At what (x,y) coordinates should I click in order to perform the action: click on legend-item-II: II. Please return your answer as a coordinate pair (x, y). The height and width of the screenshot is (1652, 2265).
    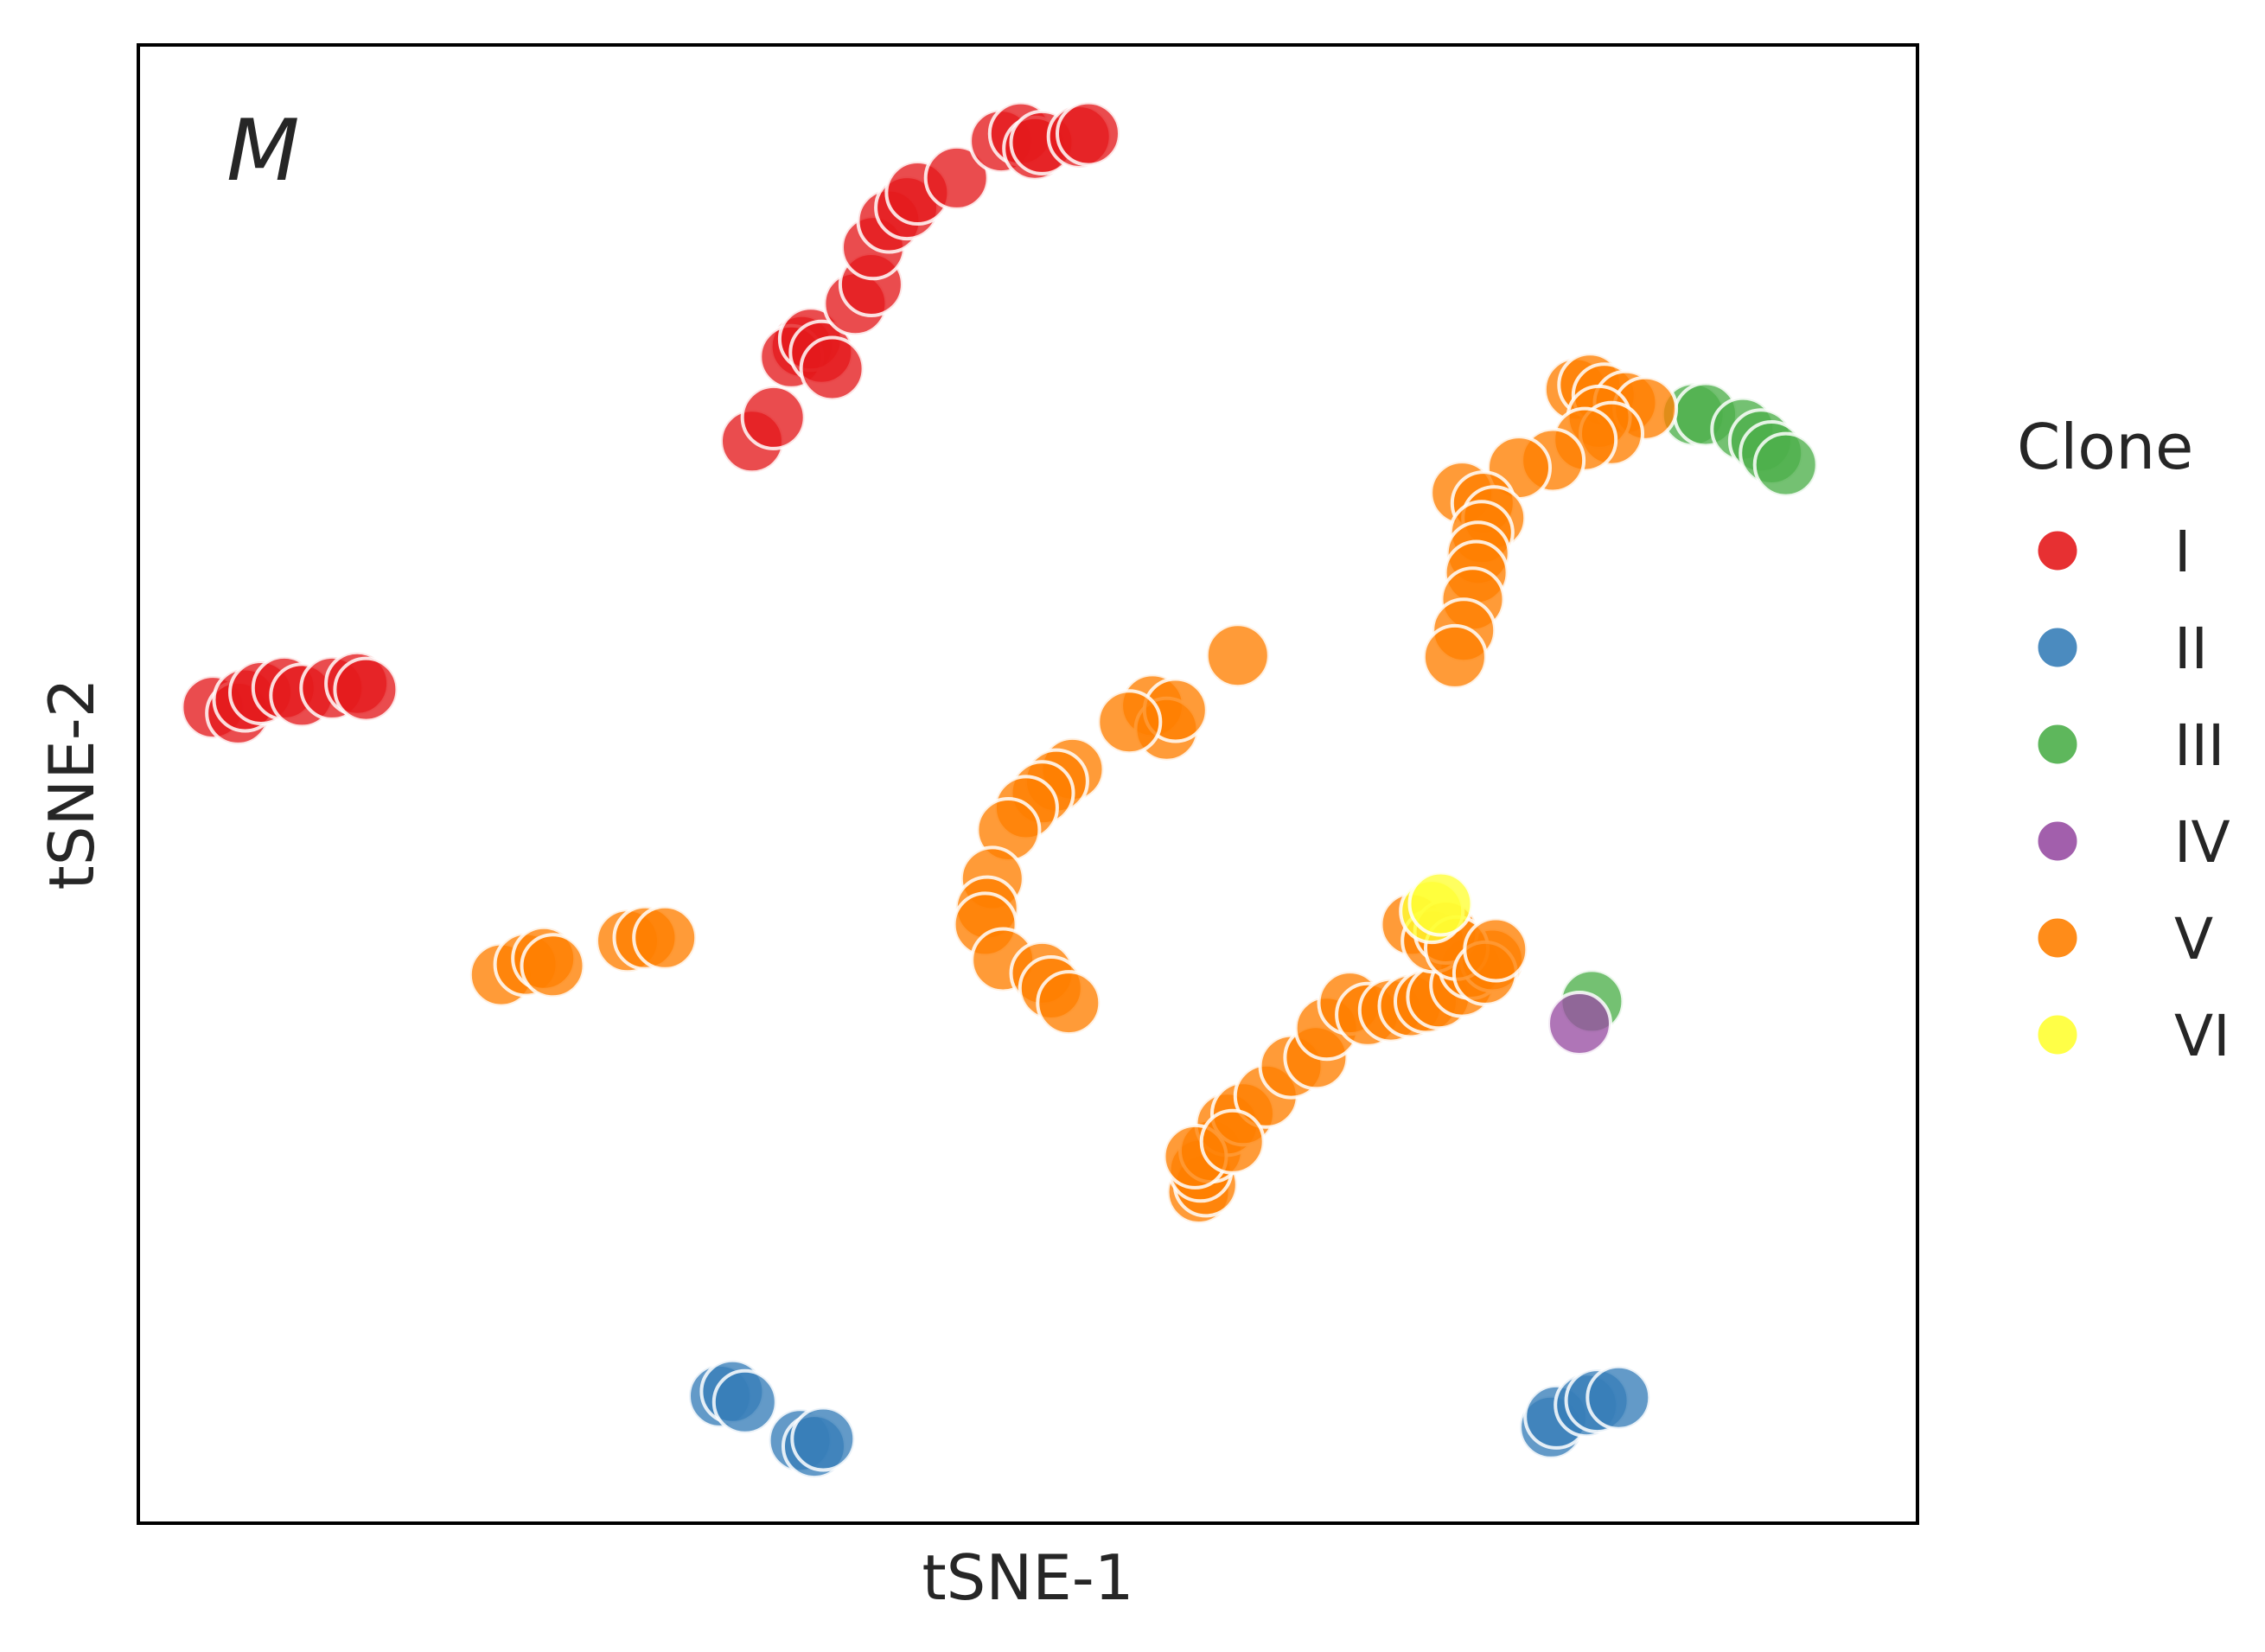
    Looking at the image, I should click on (2121, 649).